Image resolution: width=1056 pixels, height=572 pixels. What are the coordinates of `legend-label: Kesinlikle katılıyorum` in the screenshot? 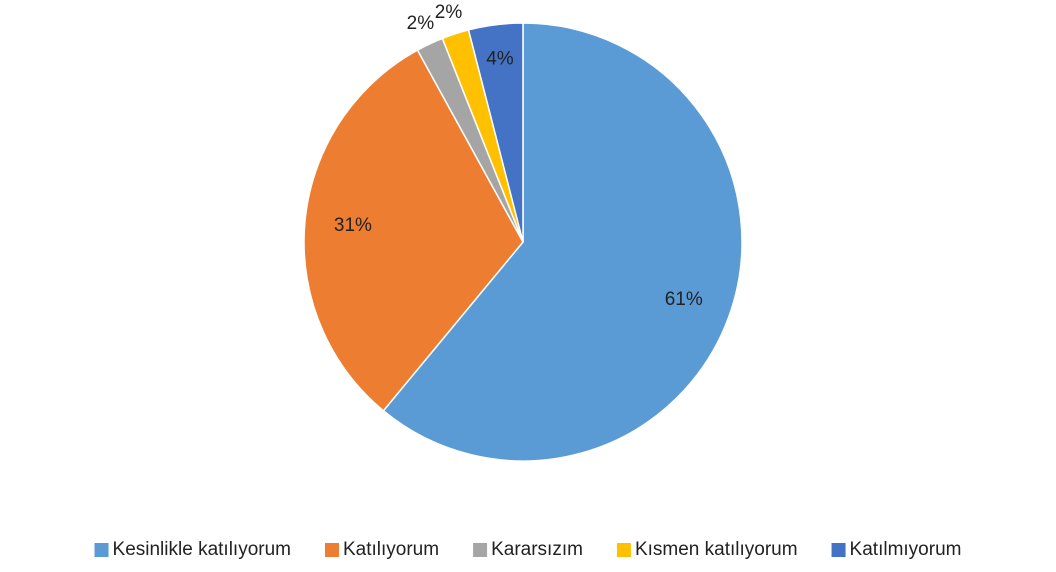 It's located at (202, 549).